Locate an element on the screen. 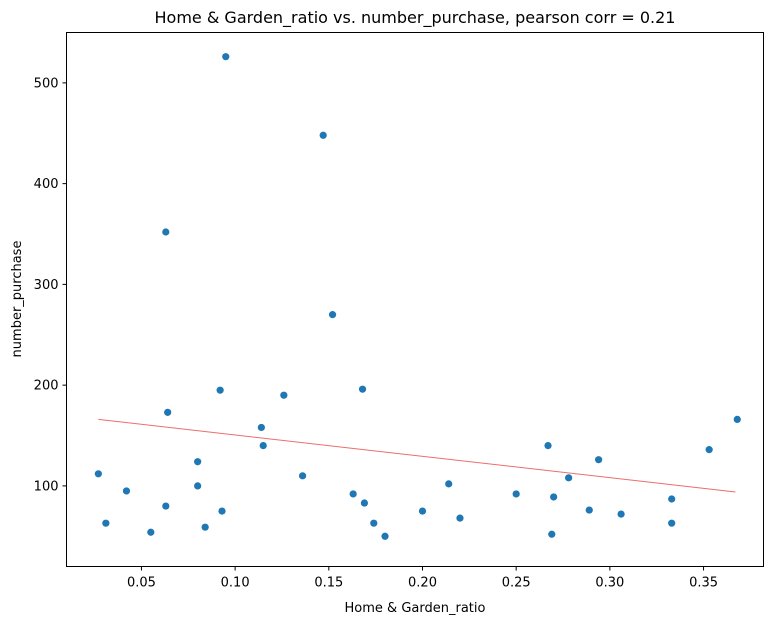 The width and height of the screenshot is (776, 624). x-axis: 0.05 0.10 0.15 0.20 0.25 0.30 0.35 is located at coordinates (422, 578).